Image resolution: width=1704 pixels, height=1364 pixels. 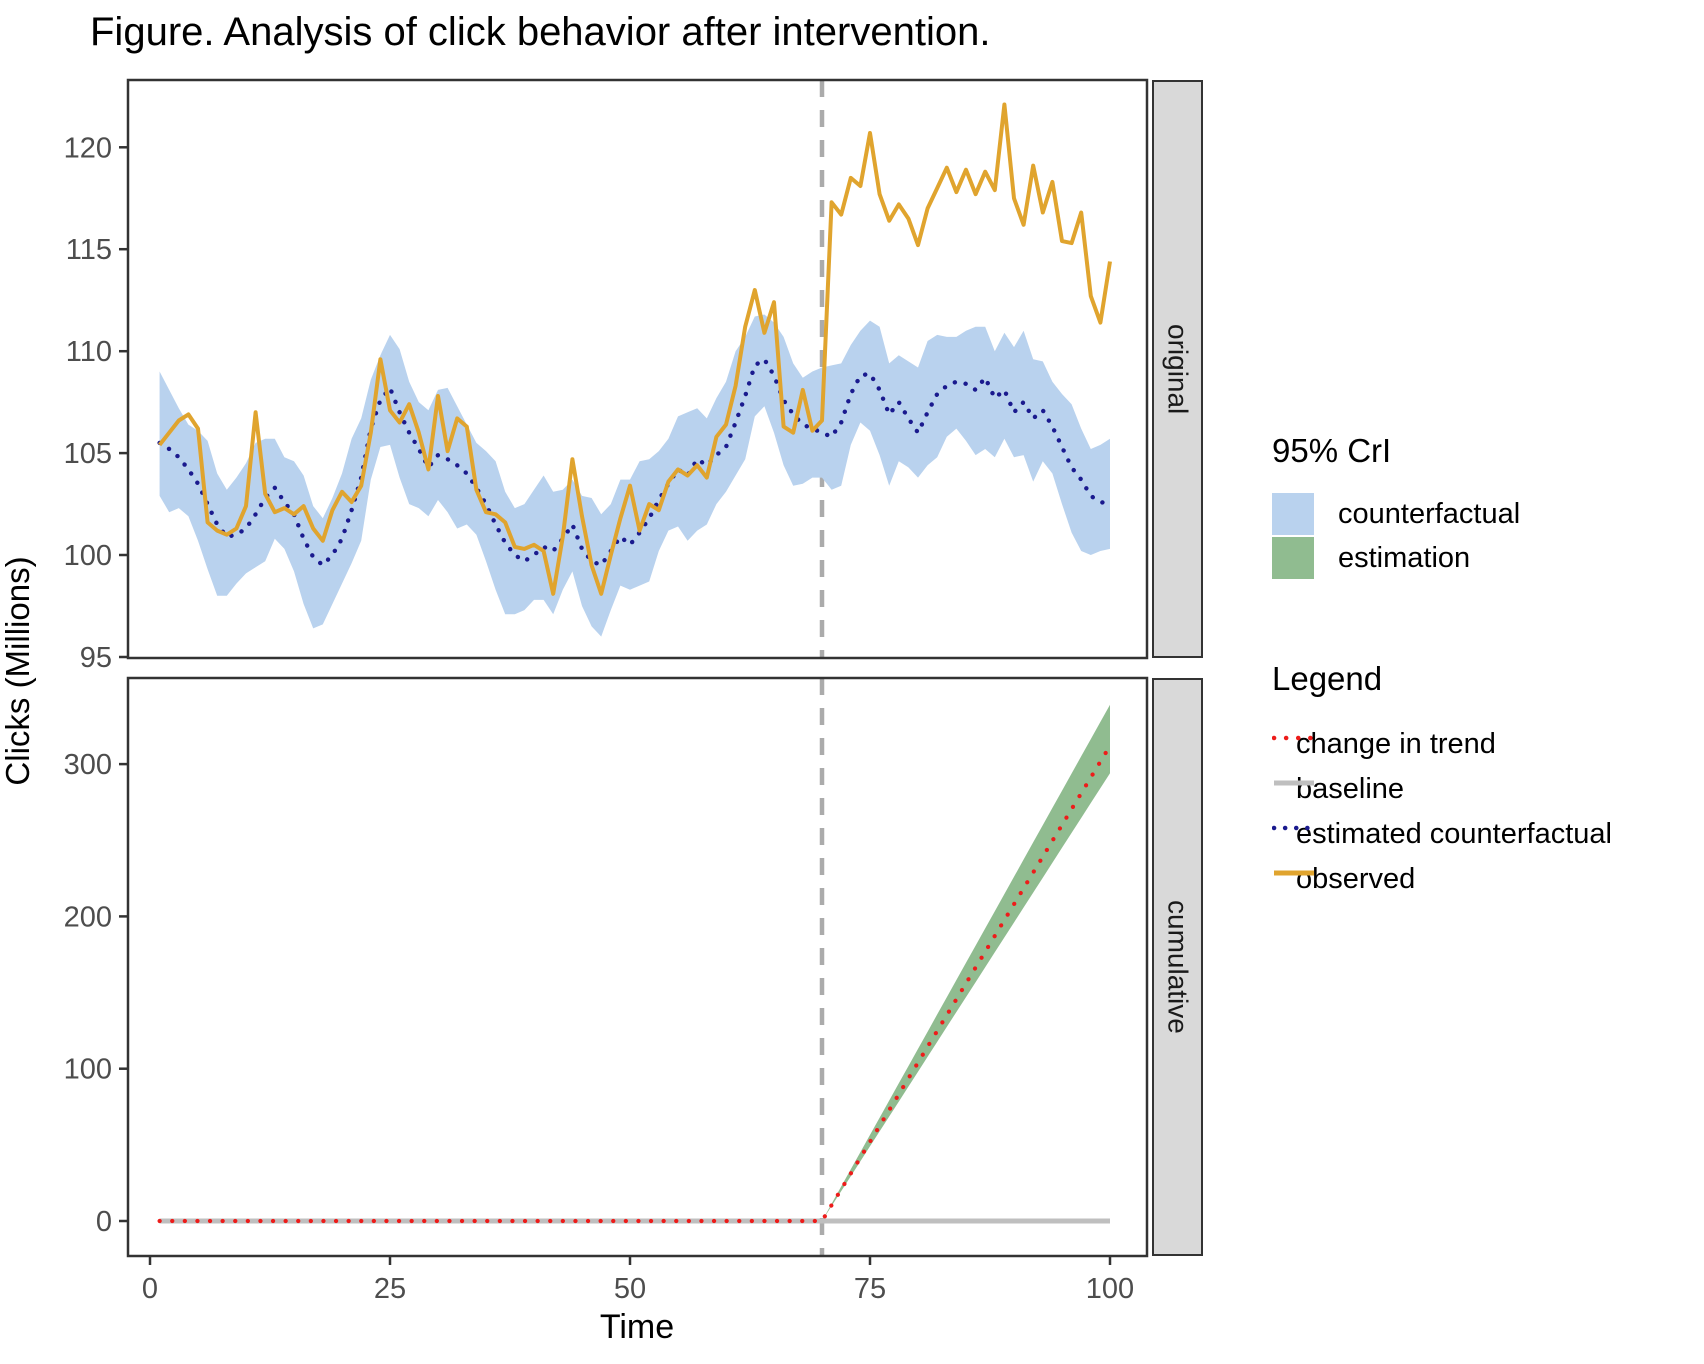 What do you see at coordinates (635, 475) in the screenshot?
I see `counterfactual-ribbon` at bounding box center [635, 475].